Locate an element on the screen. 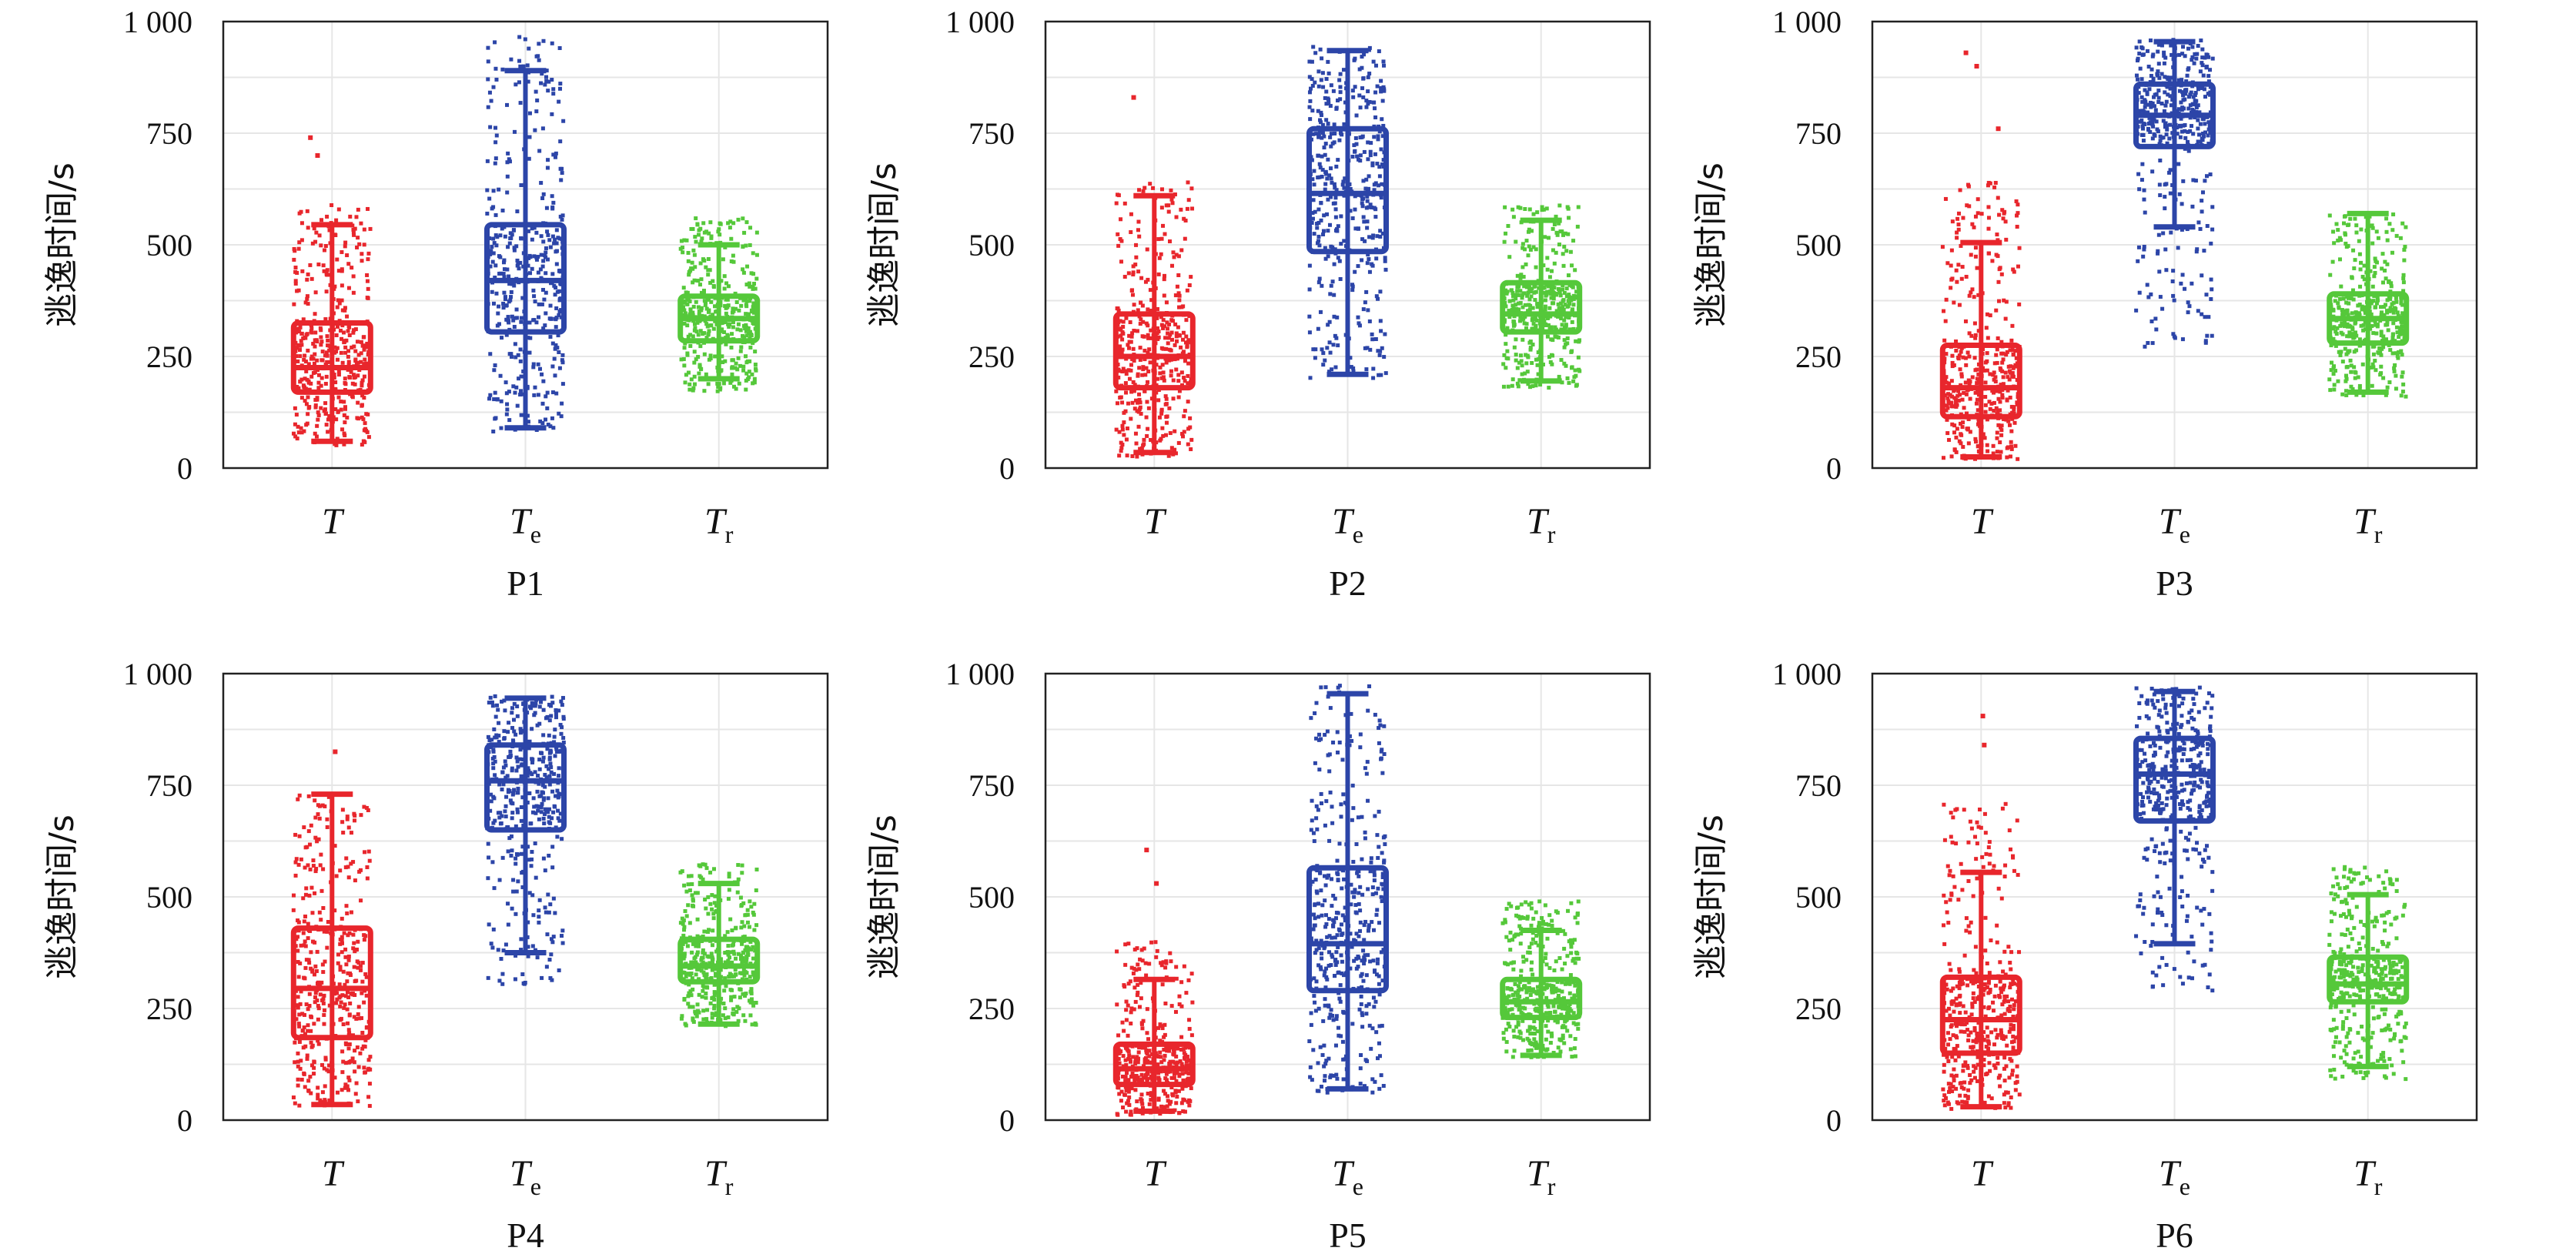  y-tick-label: 750 is located at coordinates (992, 133).